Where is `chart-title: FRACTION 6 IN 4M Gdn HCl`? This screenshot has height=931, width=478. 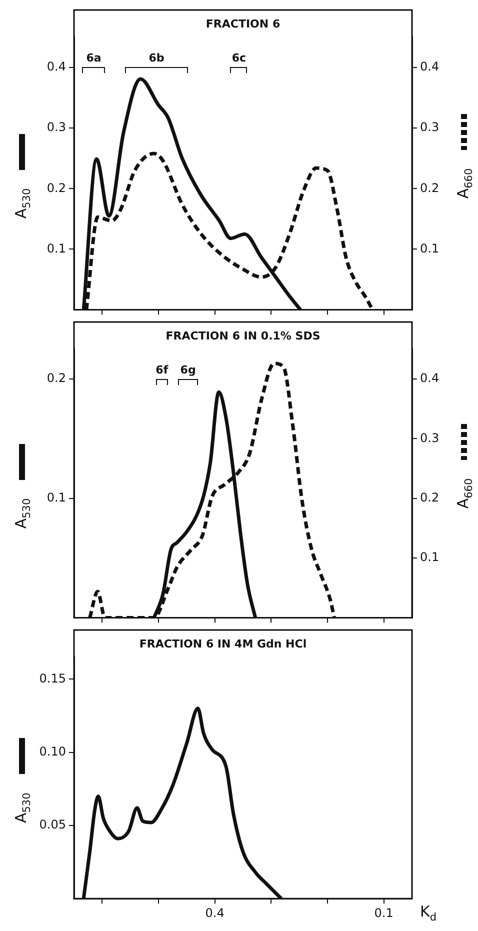 chart-title: FRACTION 6 IN 4M Gdn HCl is located at coordinates (223, 643).